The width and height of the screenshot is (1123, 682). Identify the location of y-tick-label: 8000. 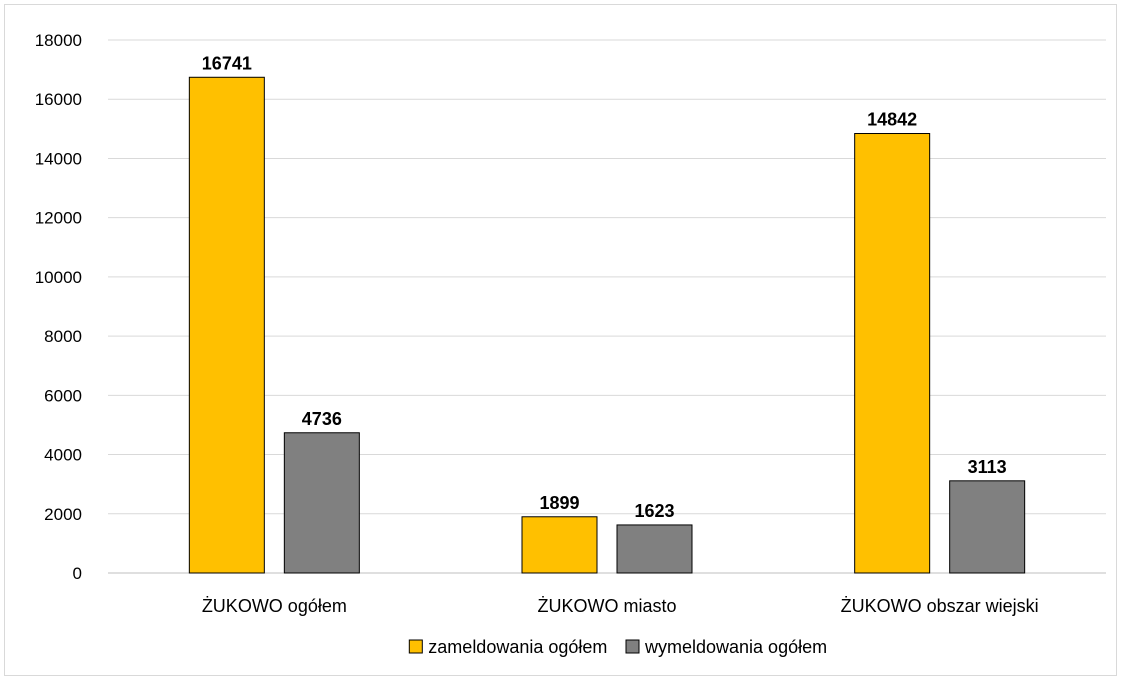
(63, 336).